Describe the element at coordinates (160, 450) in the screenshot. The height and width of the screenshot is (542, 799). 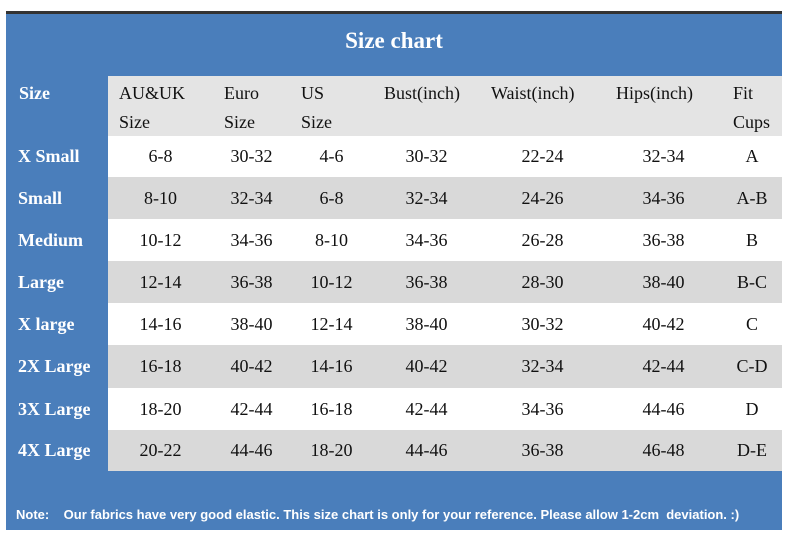
I see `size-value: 20-22` at that location.